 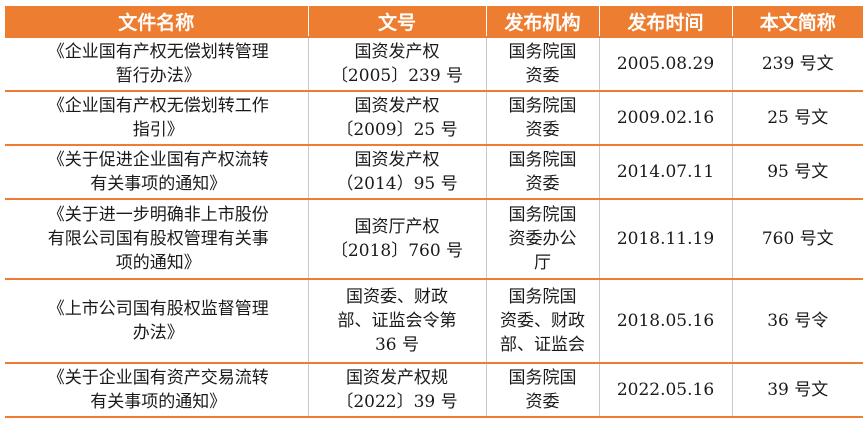 I want to click on table-header: 文件名称 文号 发布机构 发布时间 本文简称, so click(x=434, y=22).